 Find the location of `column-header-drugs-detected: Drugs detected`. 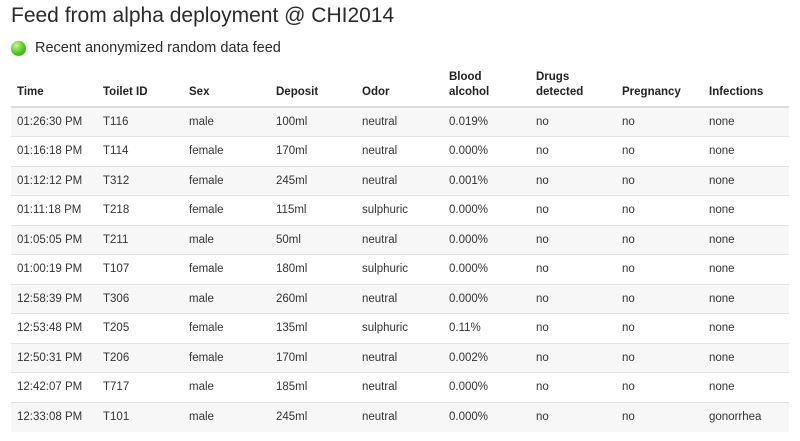

column-header-drugs-detected: Drugs detected is located at coordinates (573, 89).